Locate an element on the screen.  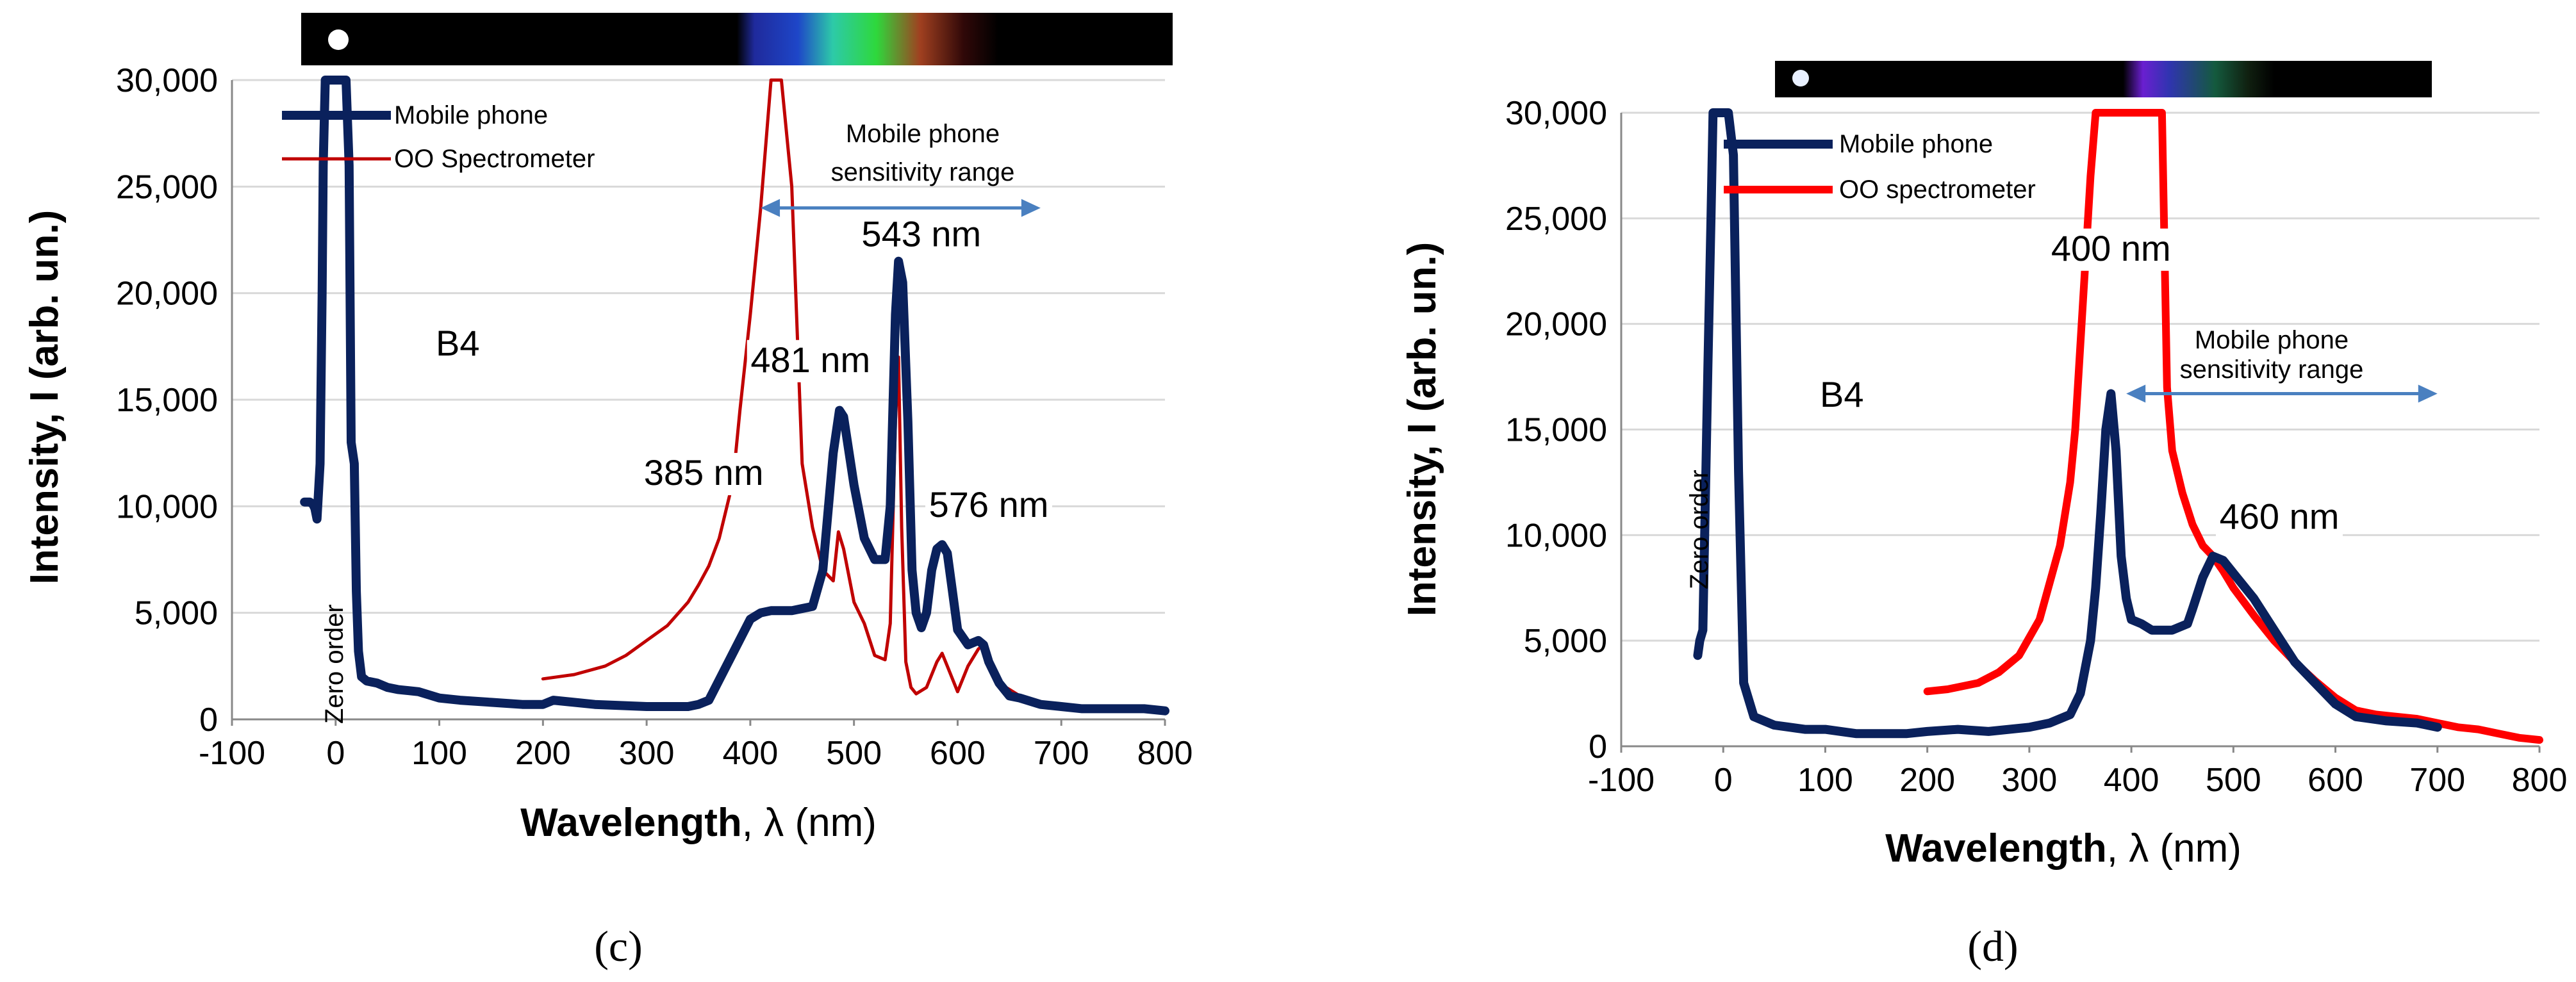
legend-c: Mobile phone OO Spectrometer is located at coordinates (438, 137).